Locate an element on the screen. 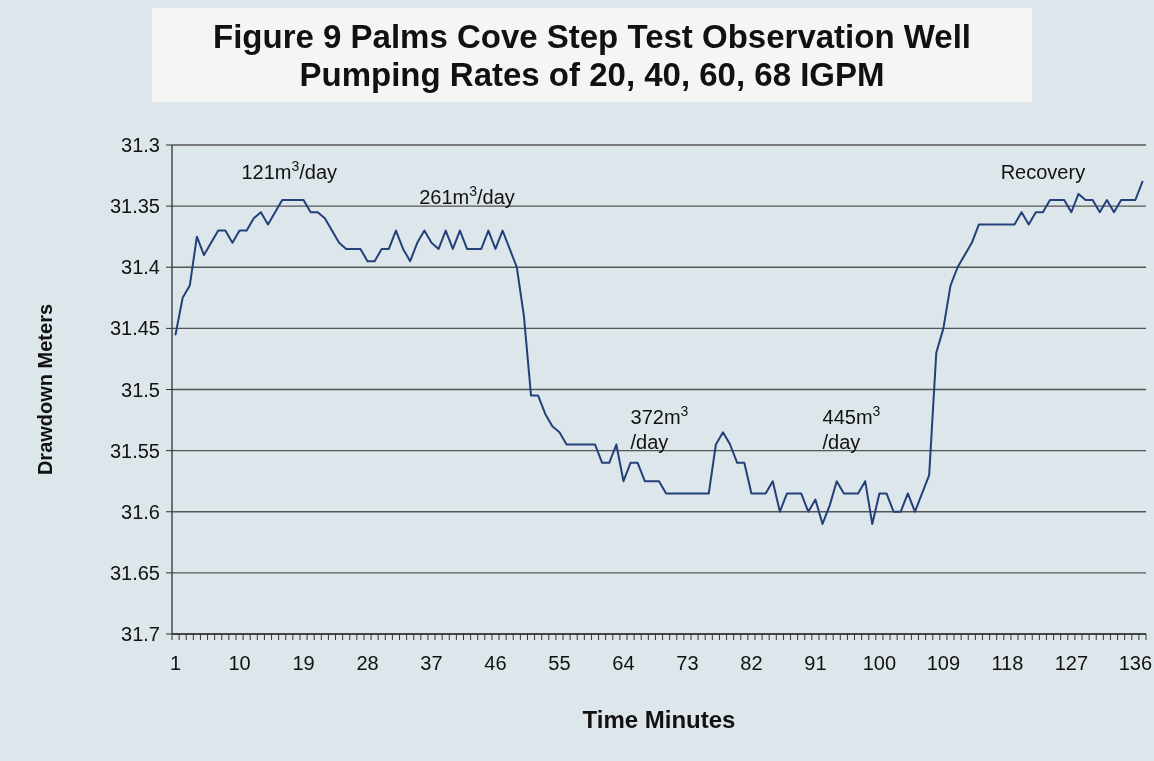 The height and width of the screenshot is (761, 1154). y-tick-label: 31.5 is located at coordinates (140, 389).